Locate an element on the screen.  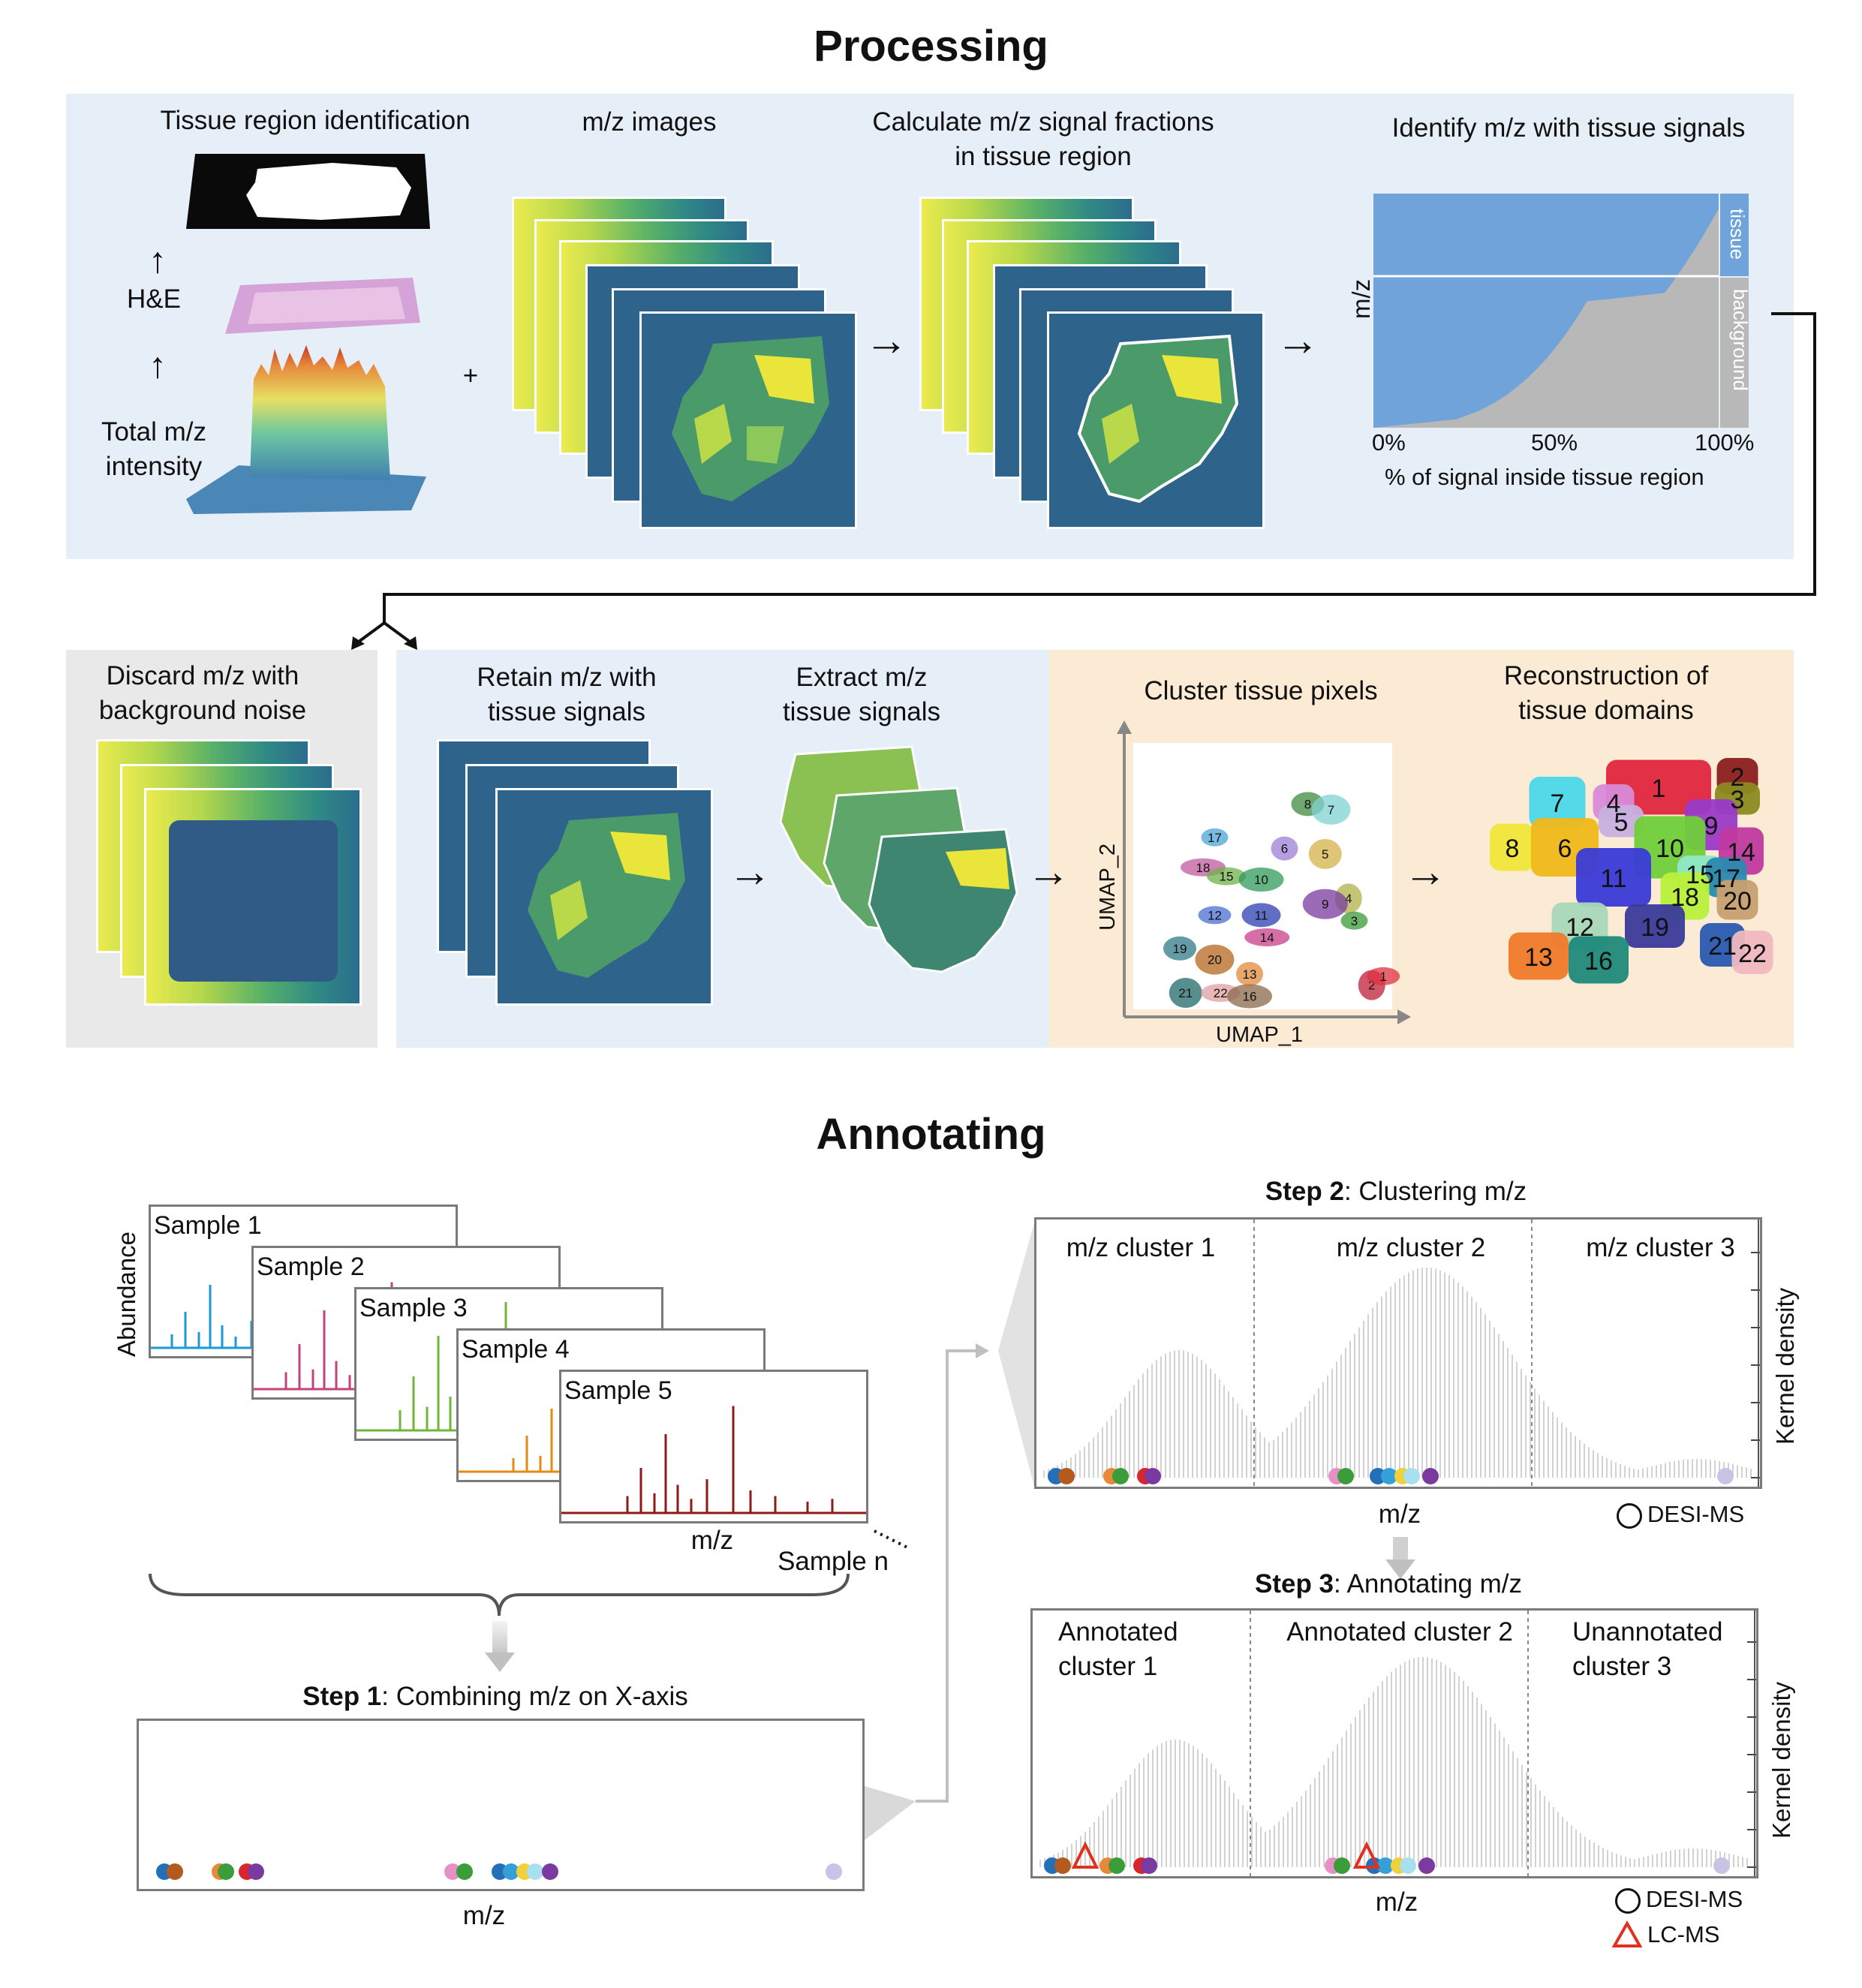
tissue-mask-image is located at coordinates (308, 191).